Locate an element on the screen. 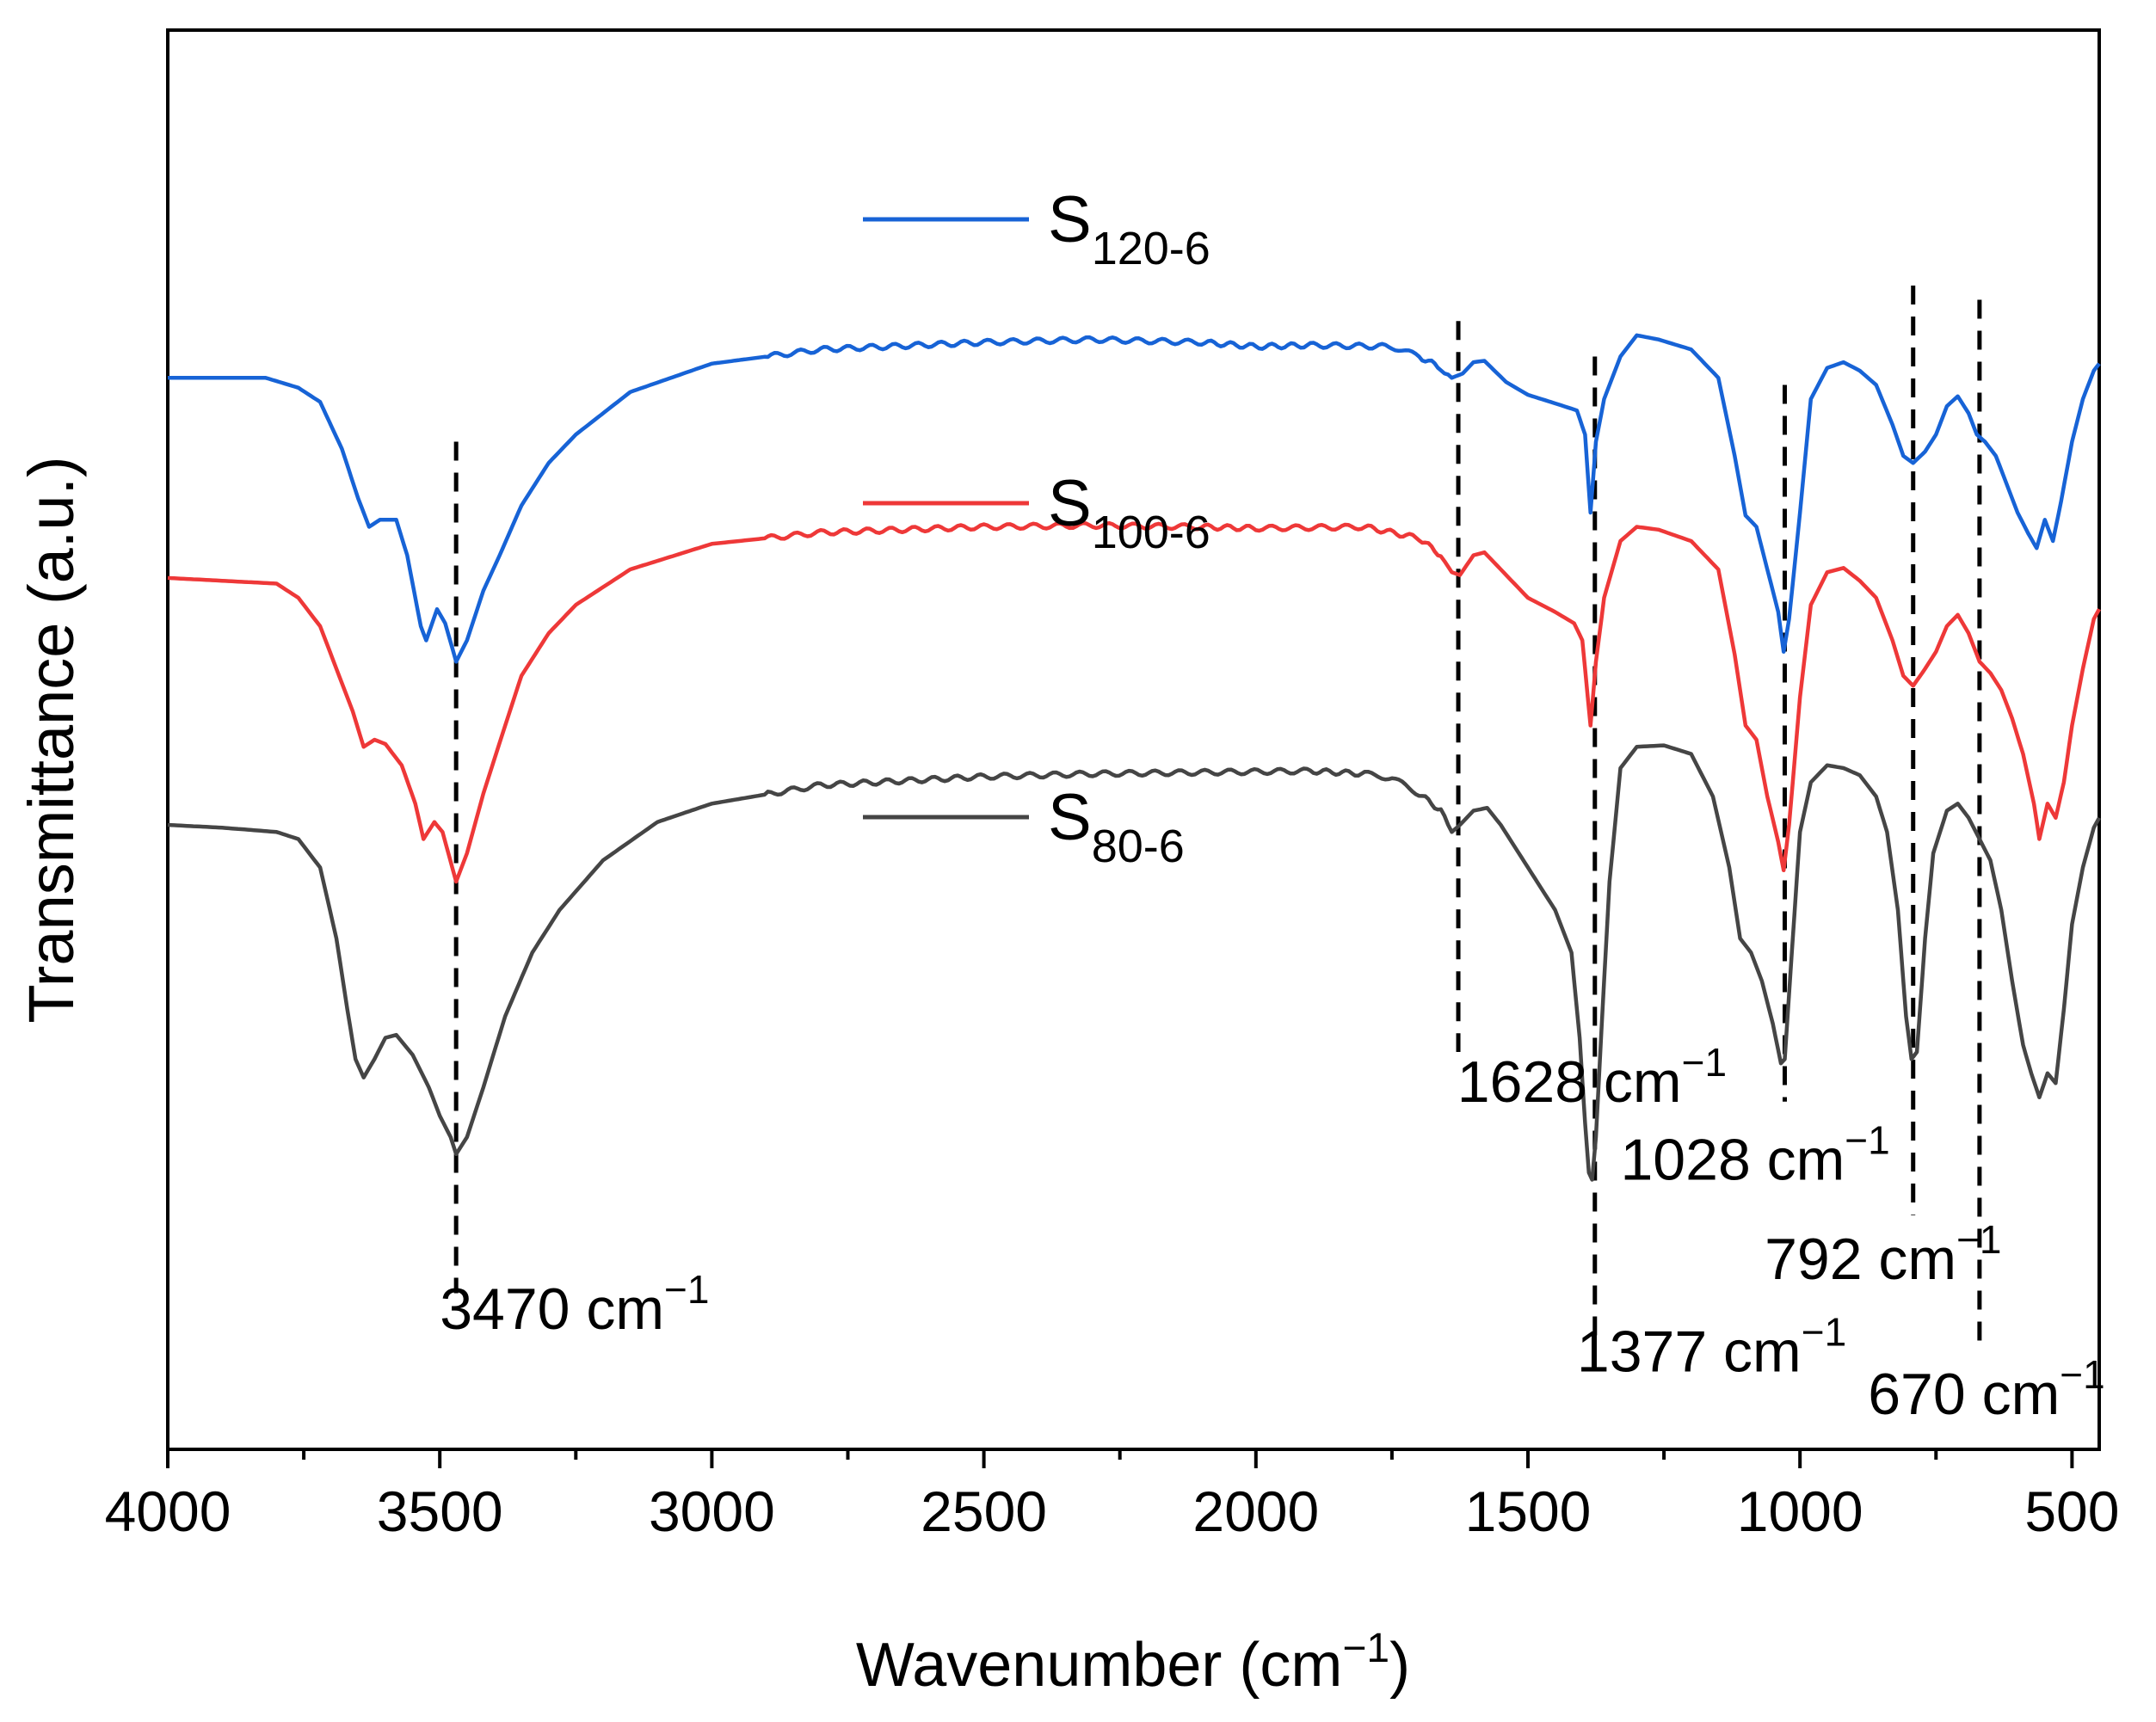 This screenshot has height=1722, width=2156. legend-label-S80-6: S80-6 is located at coordinates (1117, 826).